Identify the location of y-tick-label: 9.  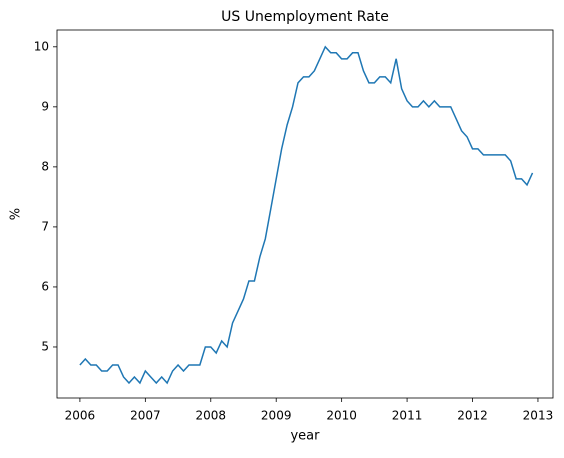
(45, 106).